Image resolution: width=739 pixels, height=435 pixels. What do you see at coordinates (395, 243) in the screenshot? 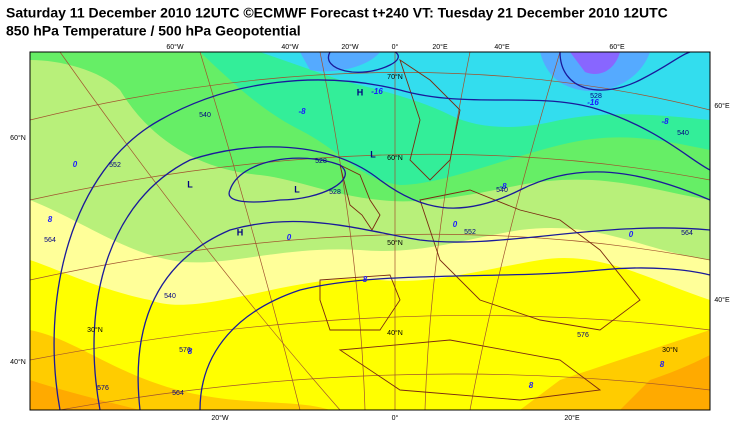
I see `graticule-label: 50°N` at bounding box center [395, 243].